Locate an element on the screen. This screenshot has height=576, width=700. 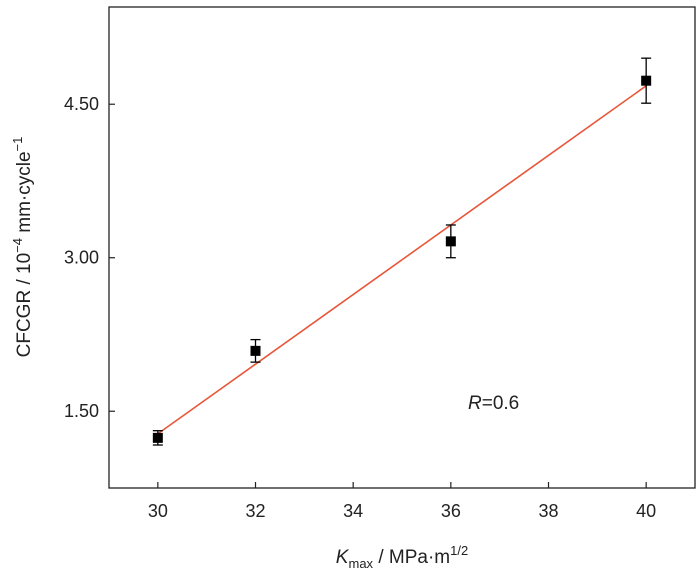
x-axis-label: Kmax / MPa·m1/2 is located at coordinates (402, 557).